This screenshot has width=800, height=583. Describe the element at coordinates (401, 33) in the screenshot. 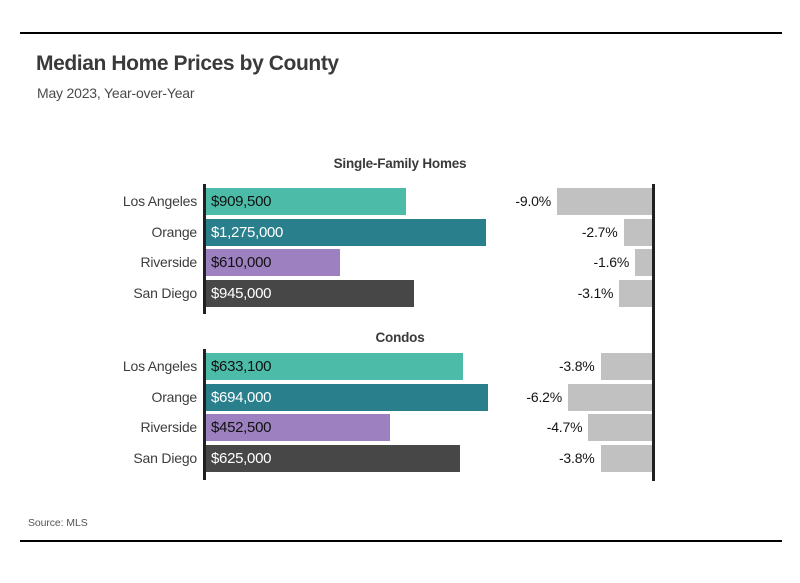

I see `top-rule` at that location.